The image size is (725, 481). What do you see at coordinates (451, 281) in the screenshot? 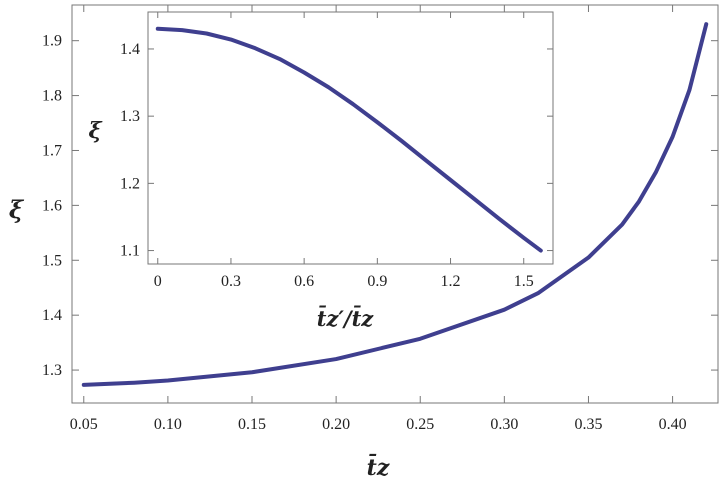
I see `inset-x-tick-label: 1.2` at bounding box center [451, 281].